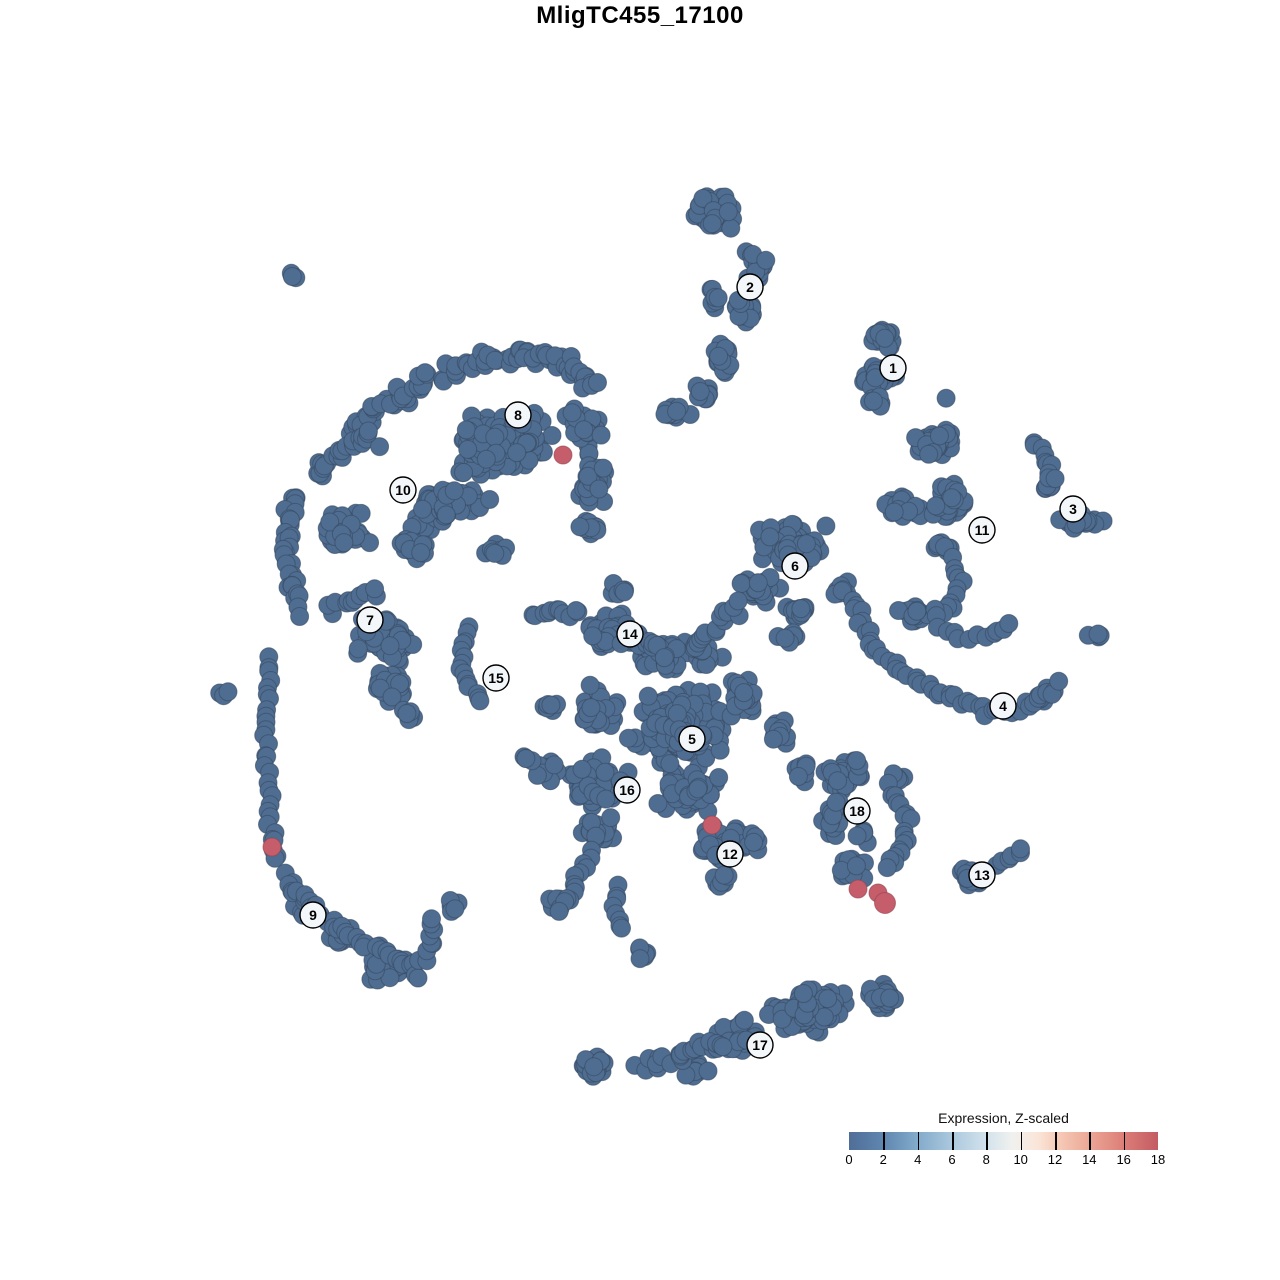 Image resolution: width=1280 pixels, height=1280 pixels. Describe the element at coordinates (692, 739) in the screenshot. I see `cluster-label-5: 5` at that location.